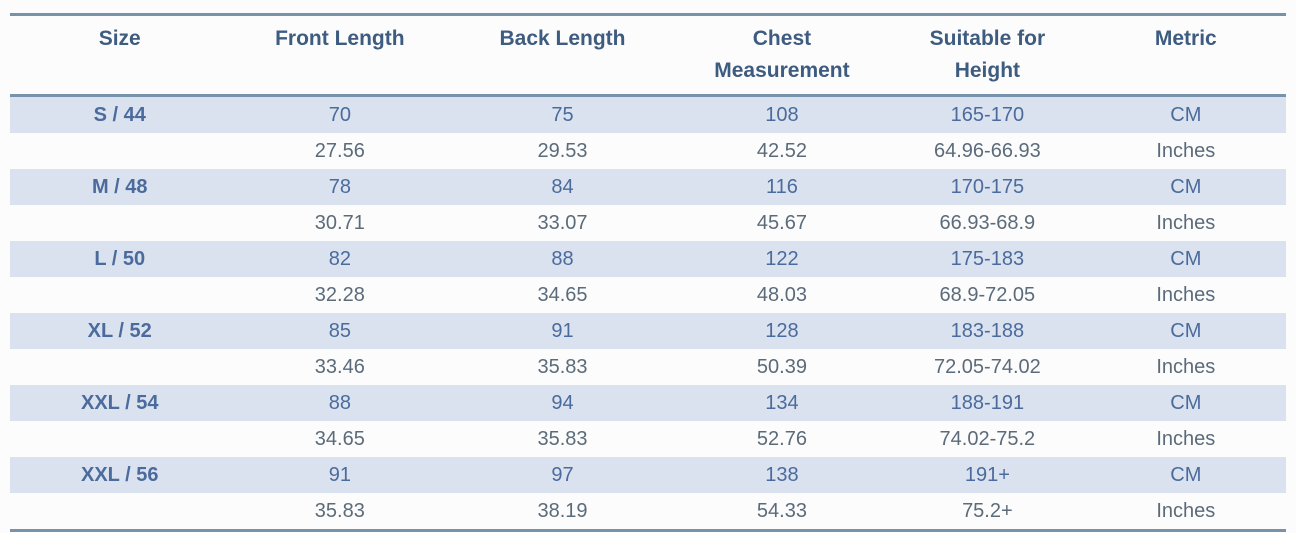 The image size is (1296, 533). What do you see at coordinates (648, 475) in the screenshot?
I see `table-row: XXL / 56 91 97 138 191+ CM` at bounding box center [648, 475].